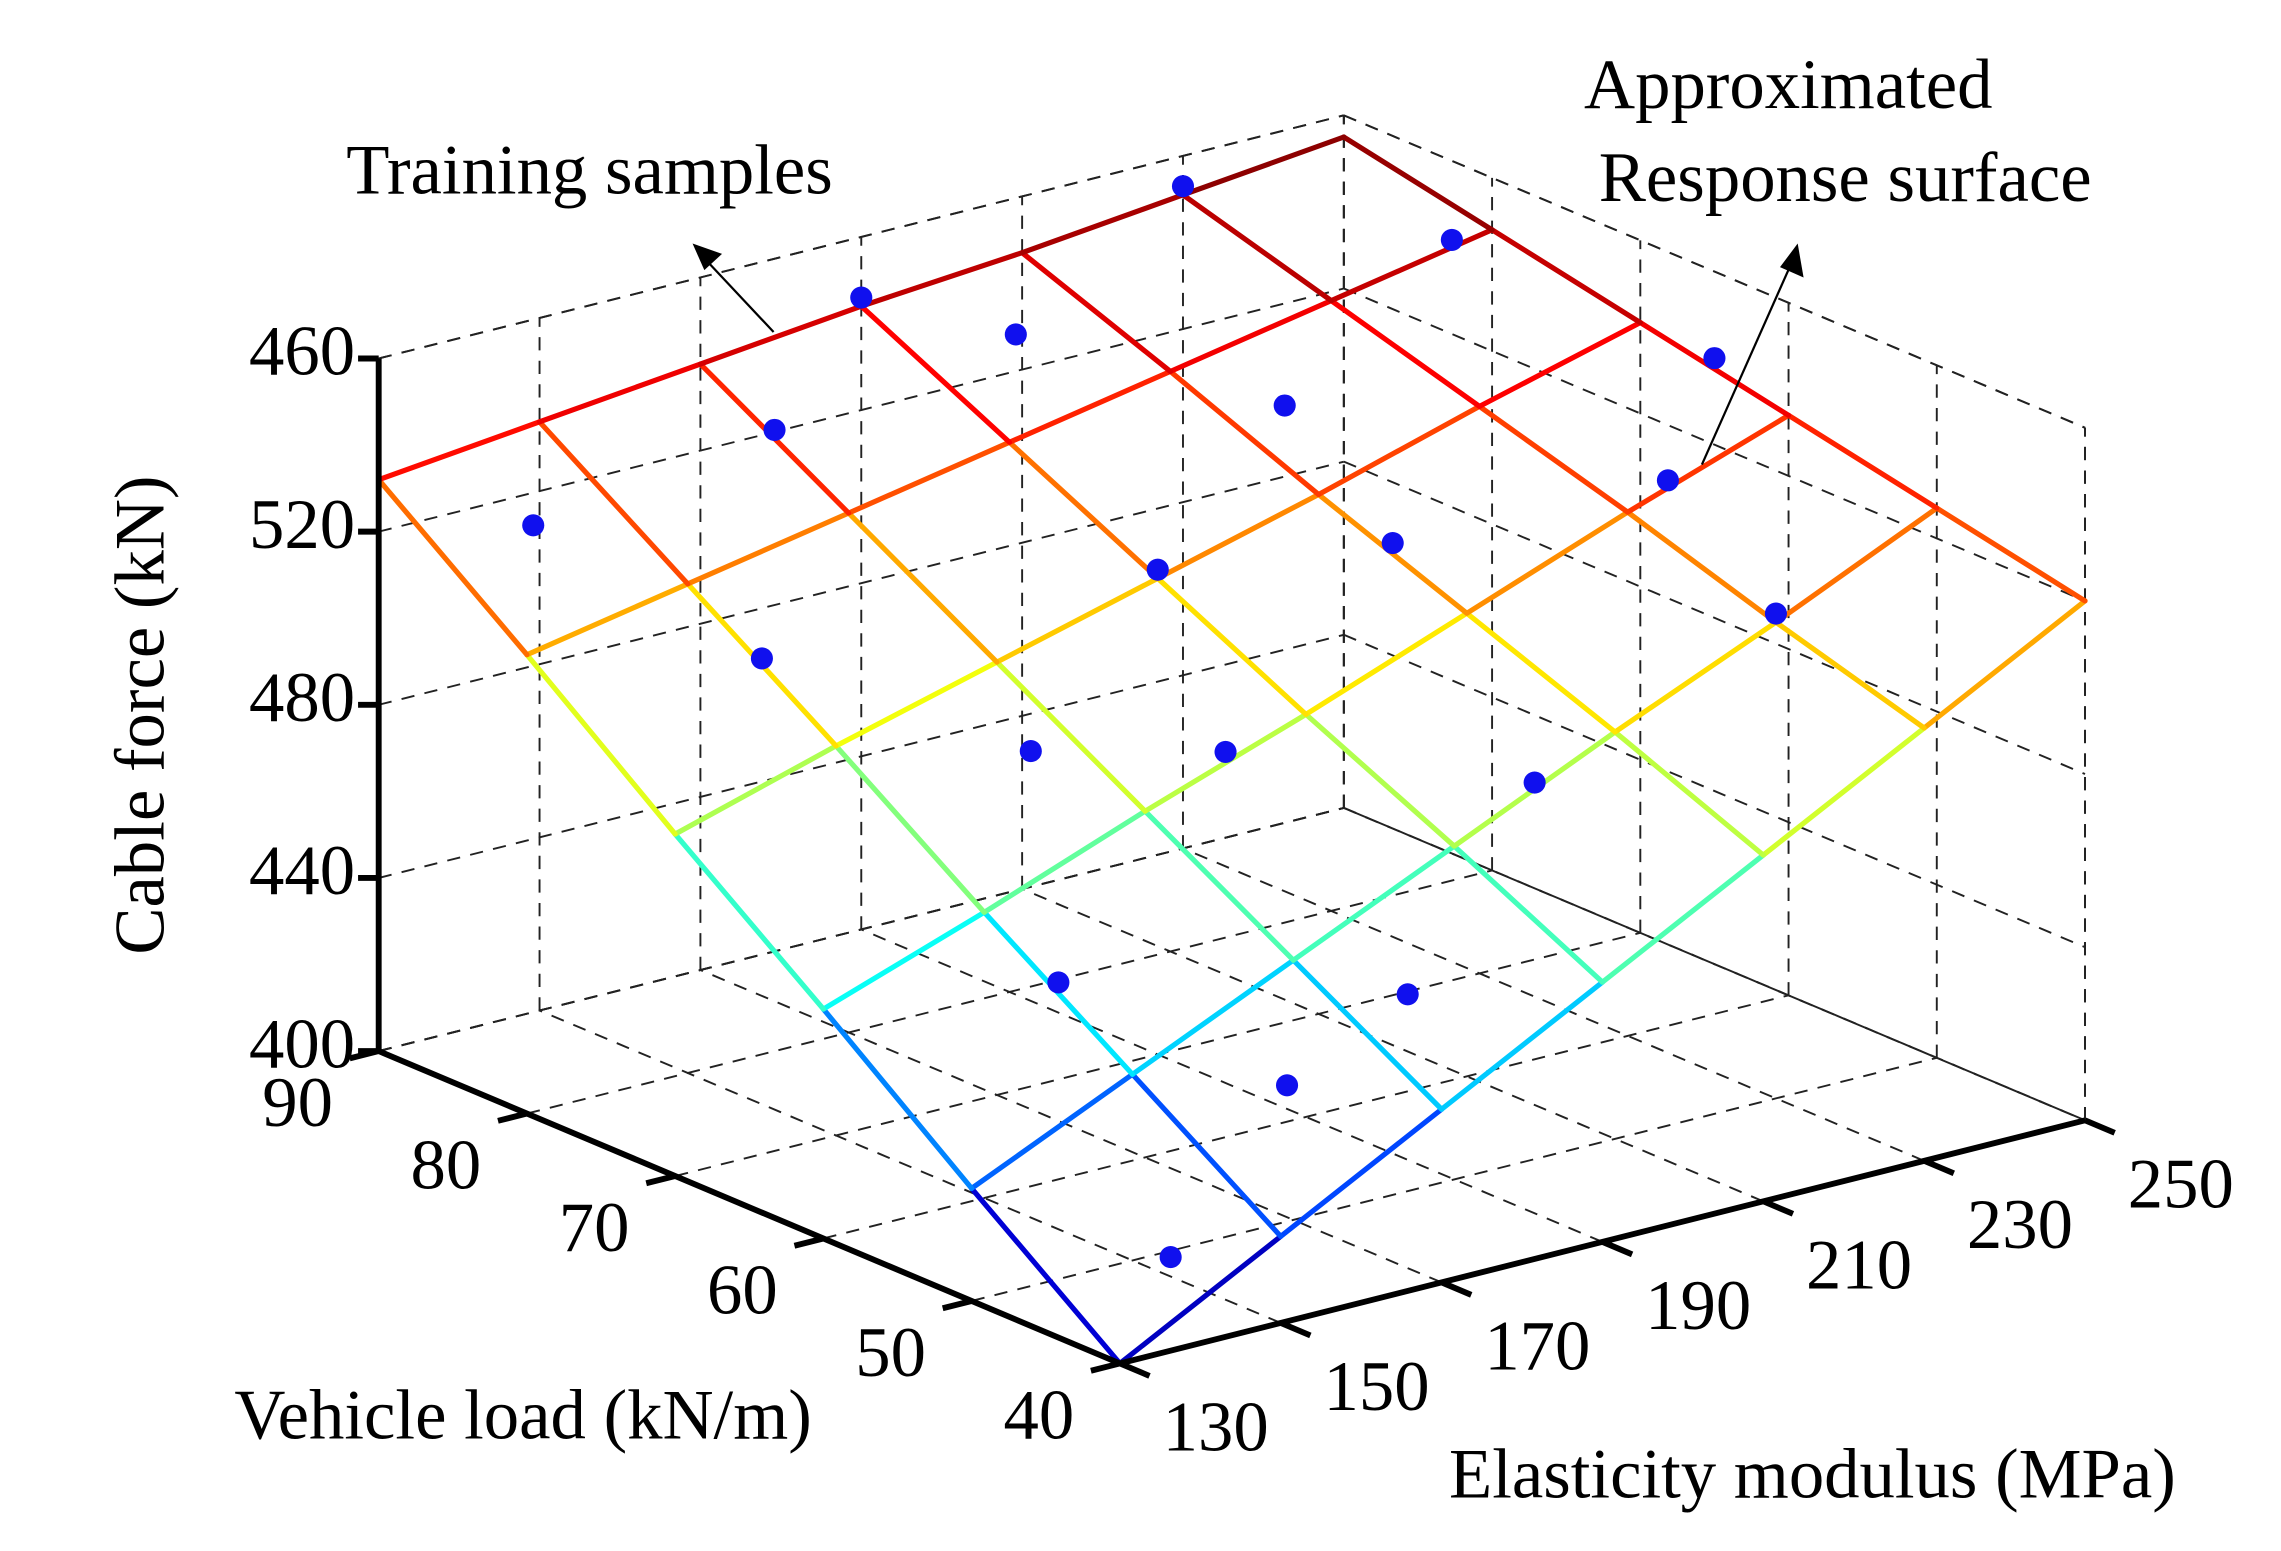 This screenshot has height=1551, width=2281. Describe the element at coordinates (1698, 1306) in the screenshot. I see `x-tick-label: 190` at that location.